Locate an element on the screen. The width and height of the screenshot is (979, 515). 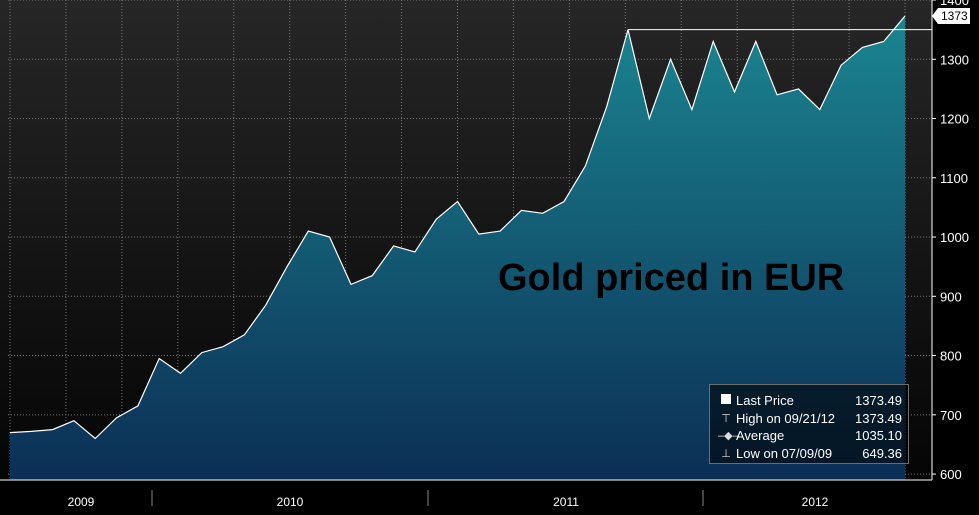
high-marker-icon: ⊤ is located at coordinates (726, 418).